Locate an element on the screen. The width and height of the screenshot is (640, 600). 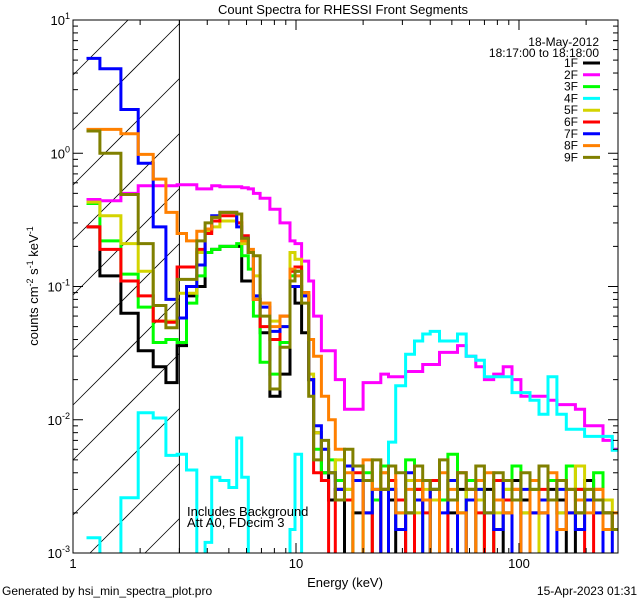
y-tick-label: 10⁻¹ is located at coordinates (59, 286).